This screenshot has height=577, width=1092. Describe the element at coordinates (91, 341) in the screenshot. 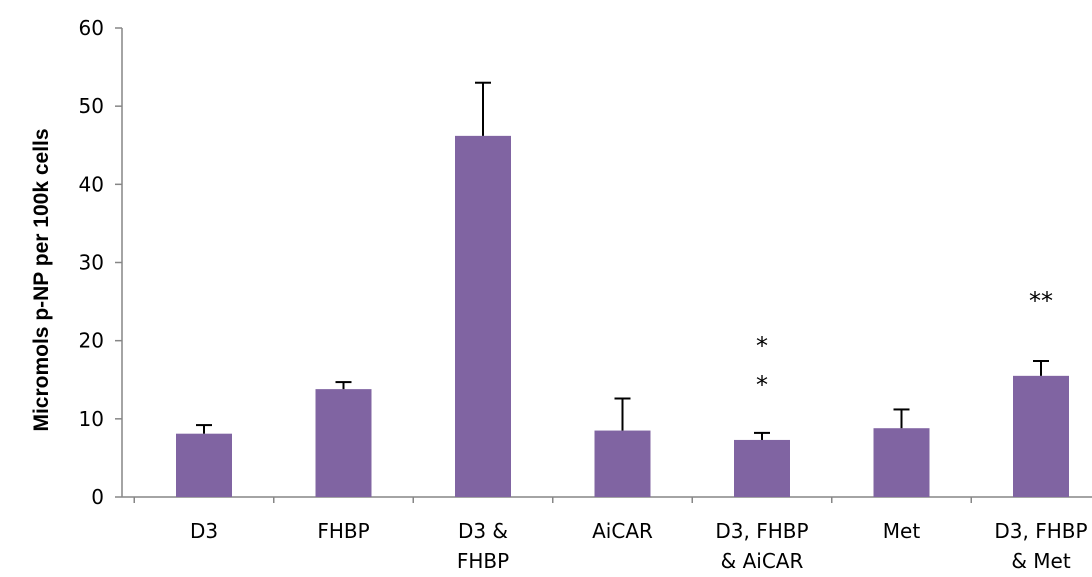

I see `y-tick-label: 20` at that location.